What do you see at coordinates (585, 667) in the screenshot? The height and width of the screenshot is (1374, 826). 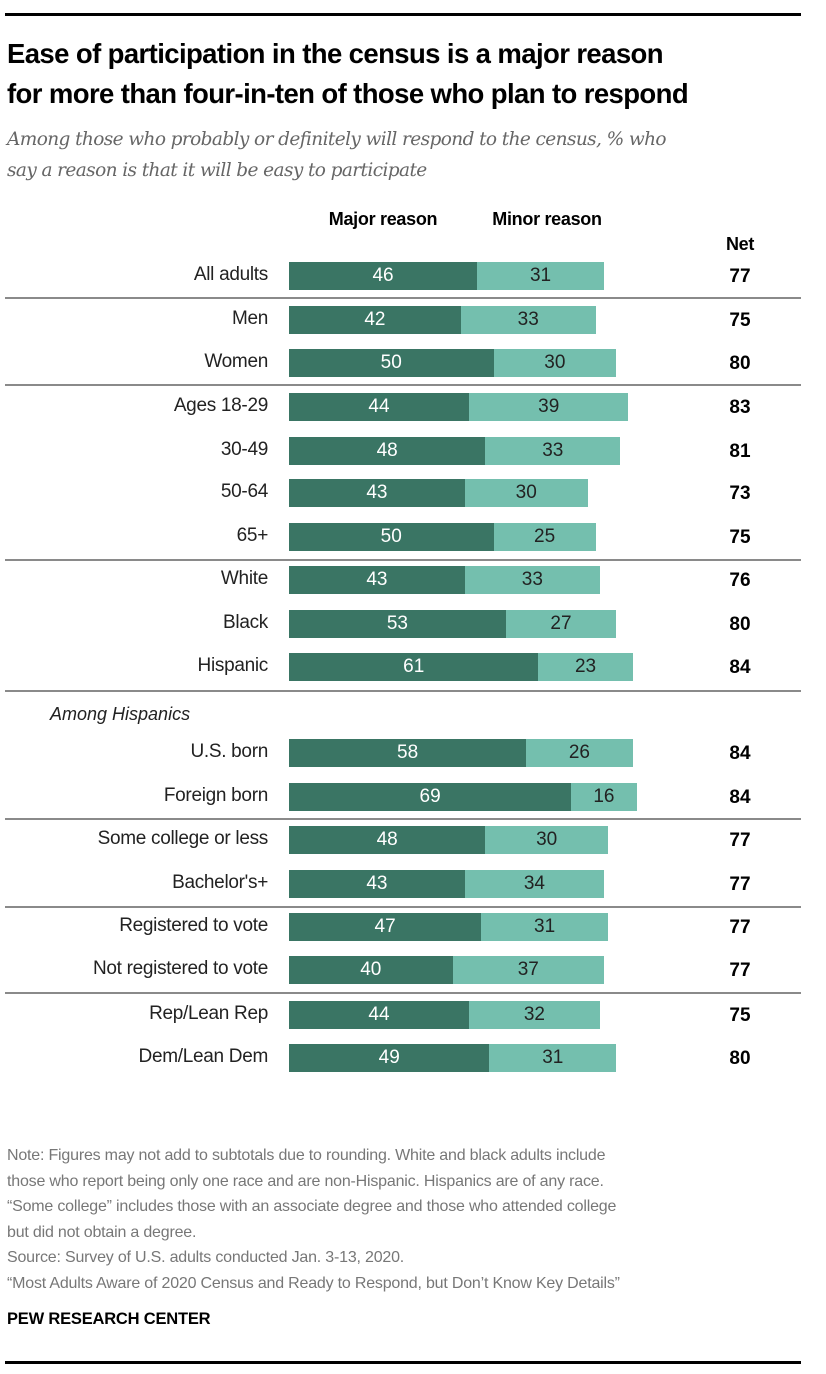 I see `bar-minor: 23` at bounding box center [585, 667].